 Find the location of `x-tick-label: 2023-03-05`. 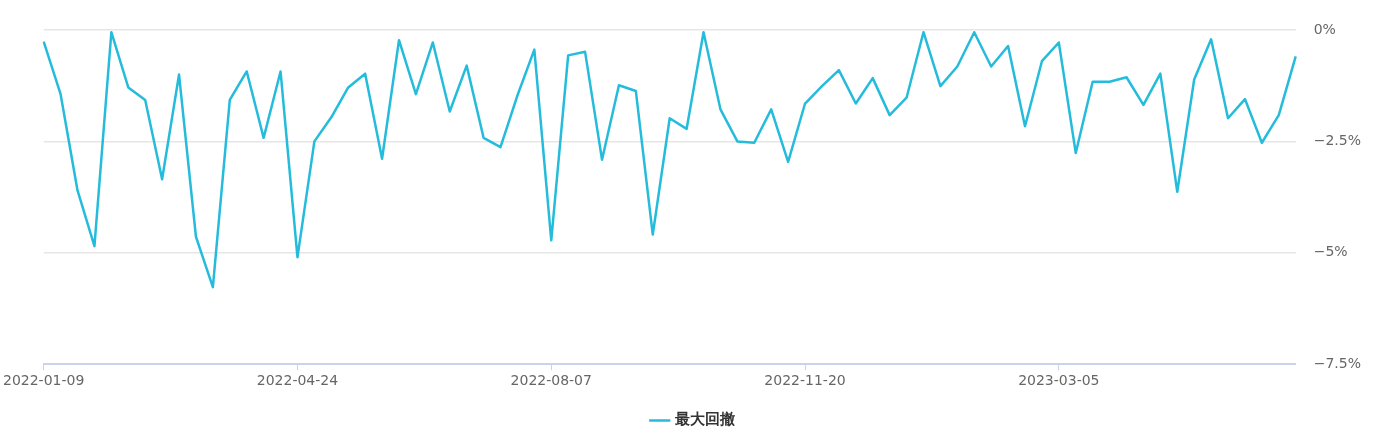

x-tick-label: 2023-03-05 is located at coordinates (1059, 380).